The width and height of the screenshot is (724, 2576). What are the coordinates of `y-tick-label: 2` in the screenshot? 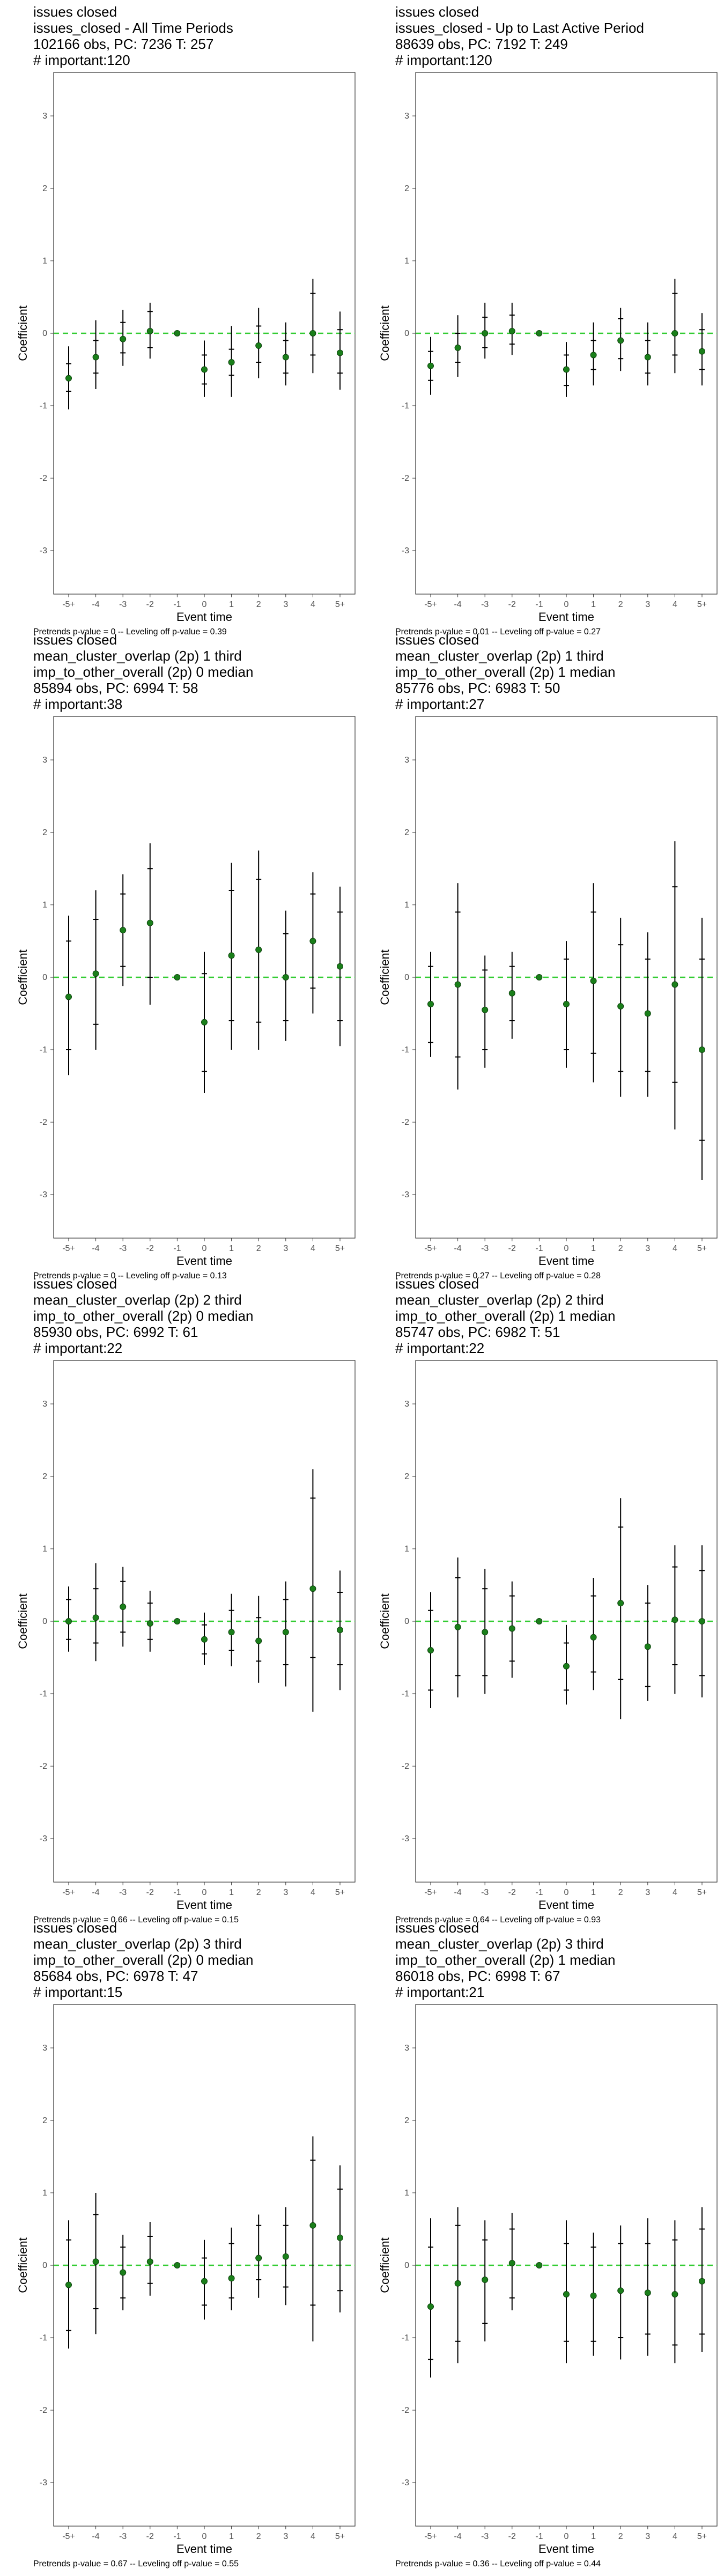 It's located at (406, 1476).